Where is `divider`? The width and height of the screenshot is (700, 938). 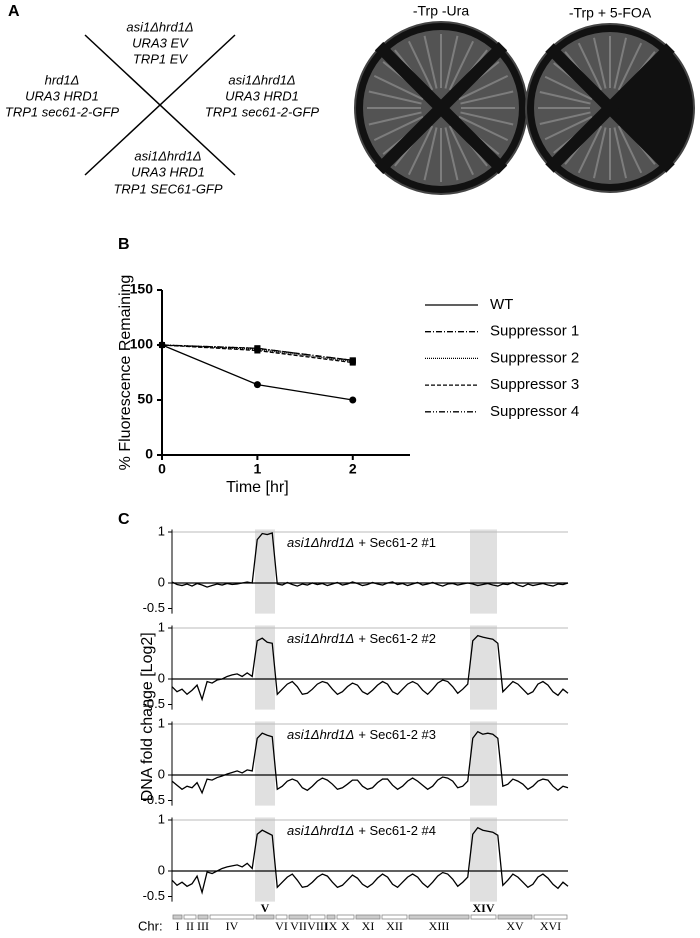 divider is located at coordinates (441, 108).